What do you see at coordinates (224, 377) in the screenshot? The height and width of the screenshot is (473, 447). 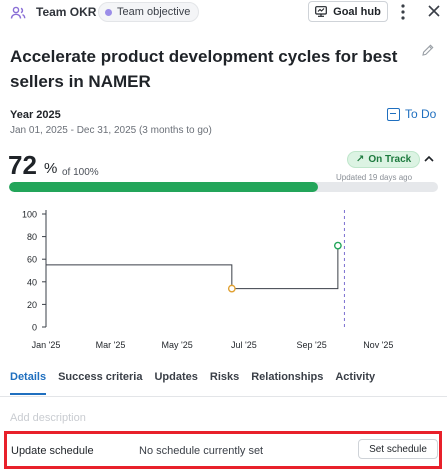 I see `tab-risks: Risks` at bounding box center [224, 377].